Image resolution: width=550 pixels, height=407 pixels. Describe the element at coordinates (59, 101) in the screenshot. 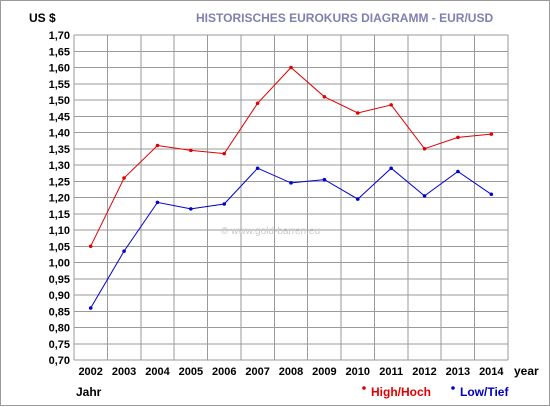

I see `y-tick-label: 1,50` at that location.